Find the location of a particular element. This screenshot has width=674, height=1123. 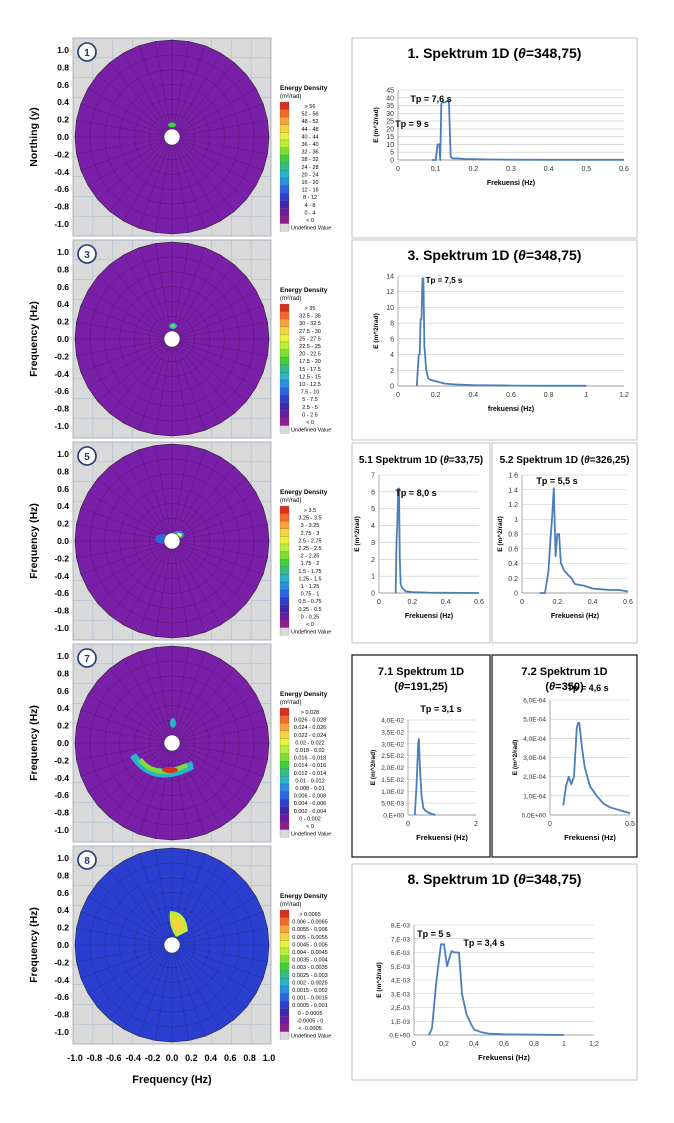

chart-x-tick-label: 0,2 is located at coordinates (444, 1044).